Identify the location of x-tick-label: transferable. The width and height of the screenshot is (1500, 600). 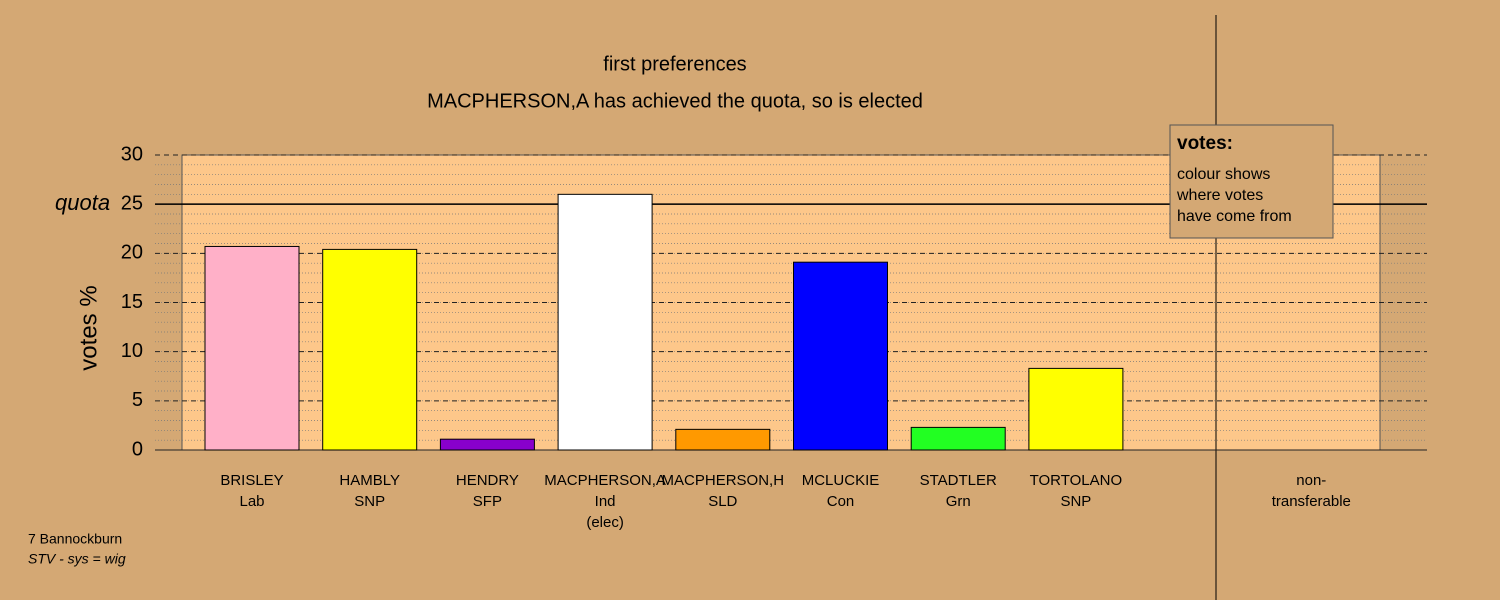
(1311, 501).